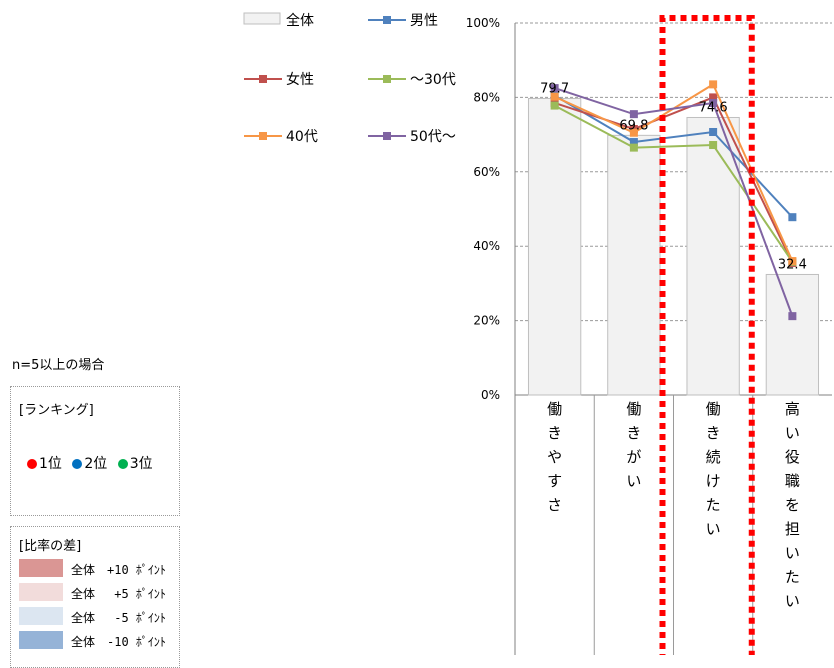  What do you see at coordinates (118, 642) in the screenshot?
I see `diff-label-minus10: 全体 -10 ﾎﾟｲﾝﾄ` at bounding box center [118, 642].